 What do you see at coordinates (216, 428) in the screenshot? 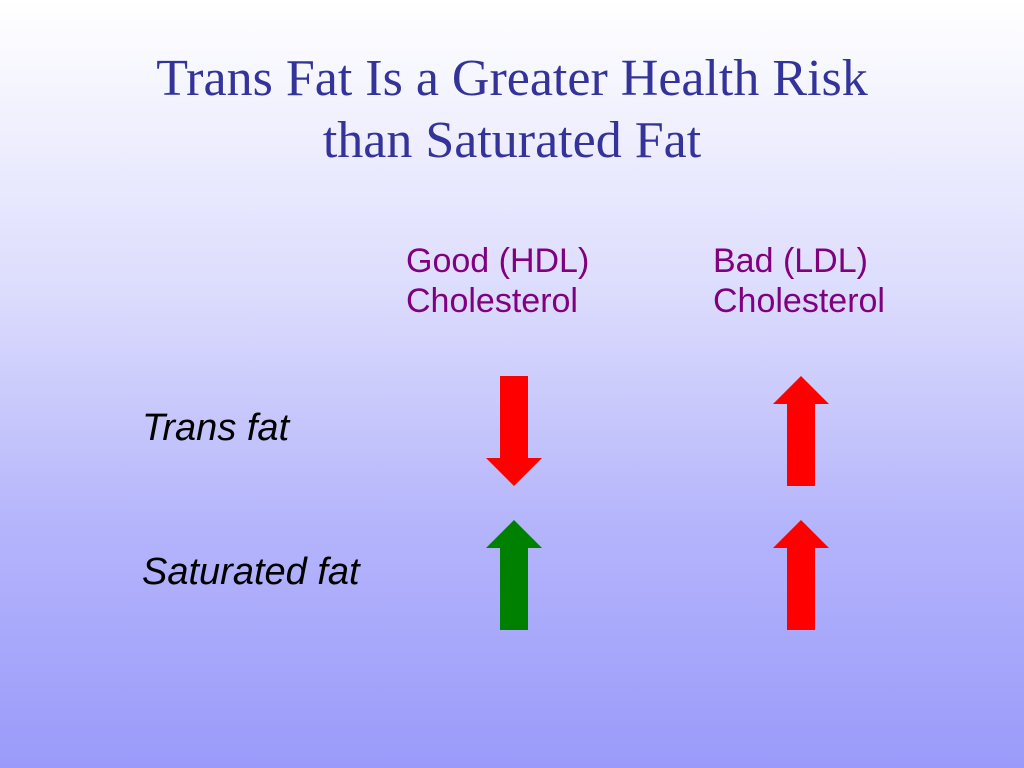
I see `row-label-trans-fat: Trans fat` at bounding box center [216, 428].